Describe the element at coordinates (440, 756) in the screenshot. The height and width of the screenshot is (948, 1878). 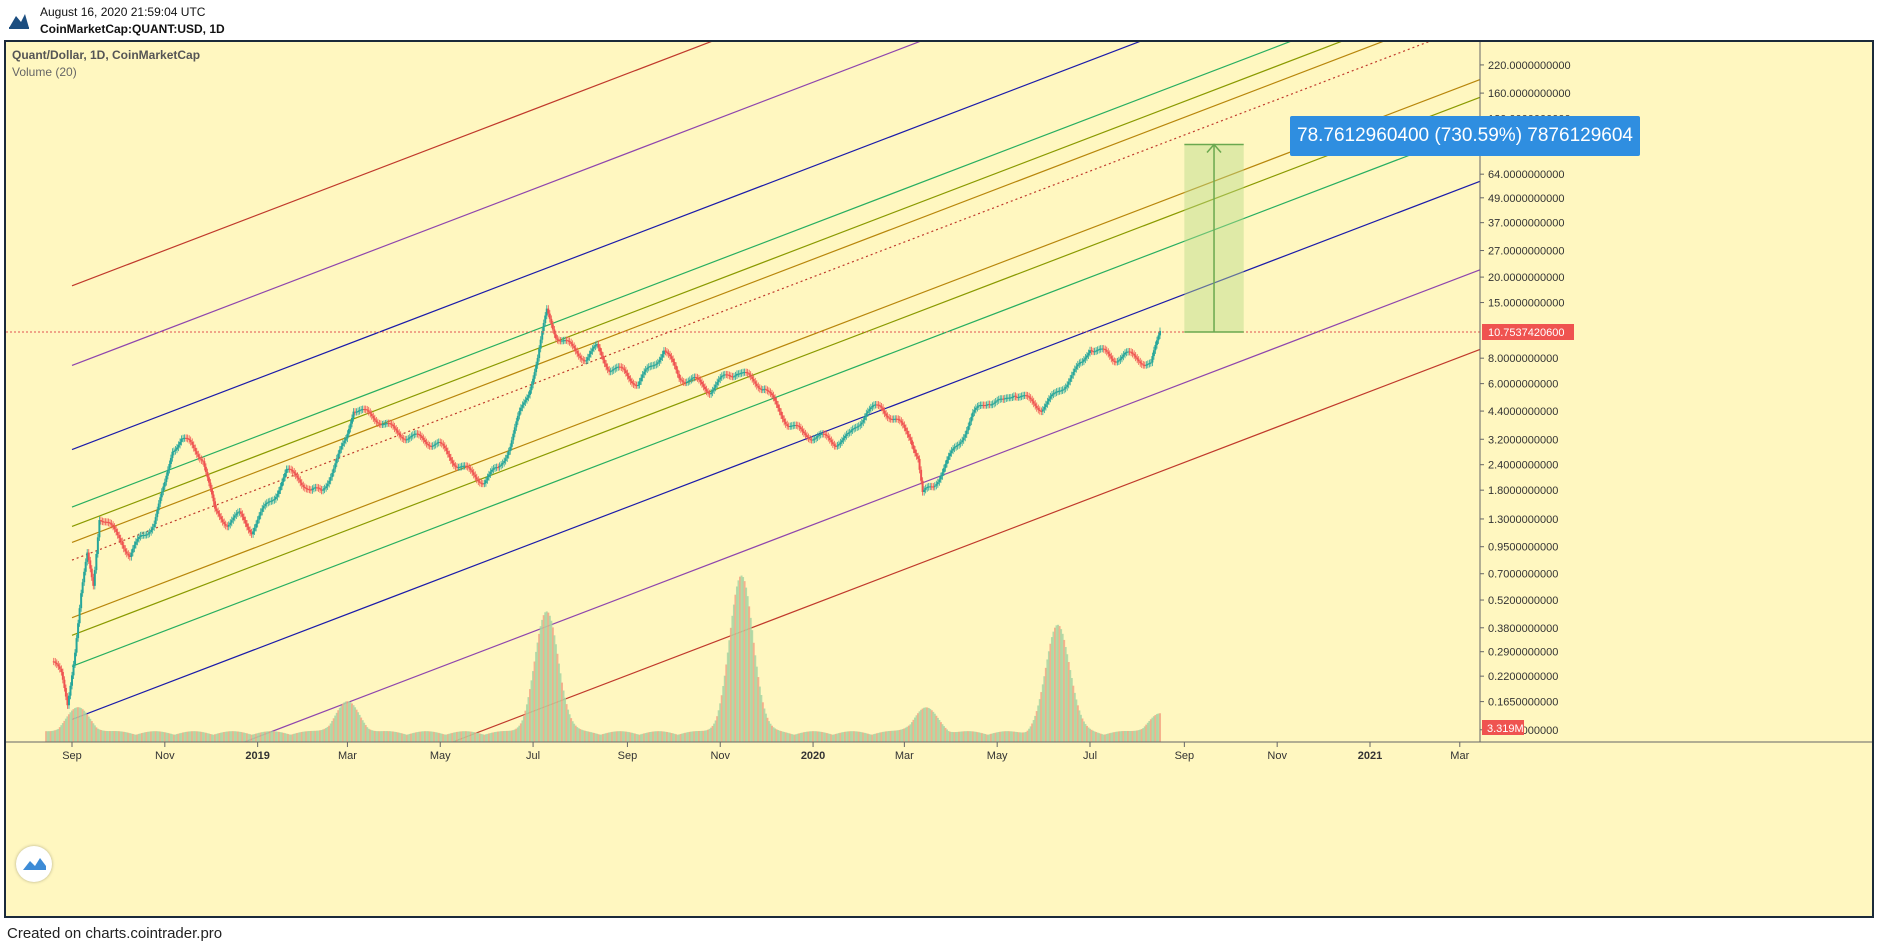
I see `time-tick-label: May` at that location.